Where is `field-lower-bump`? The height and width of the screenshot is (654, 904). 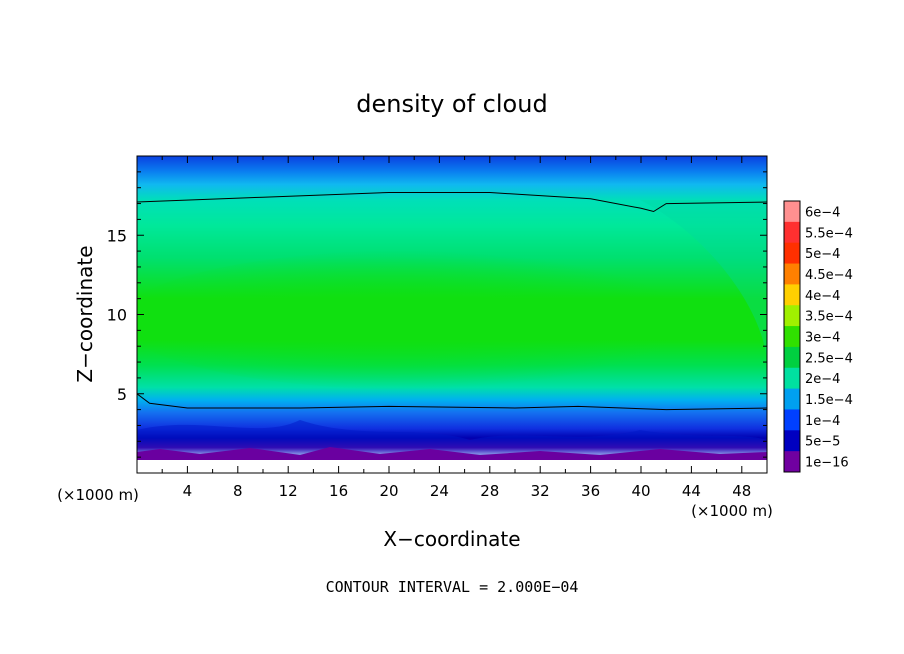
field-lower-bump is located at coordinates (452, 440).